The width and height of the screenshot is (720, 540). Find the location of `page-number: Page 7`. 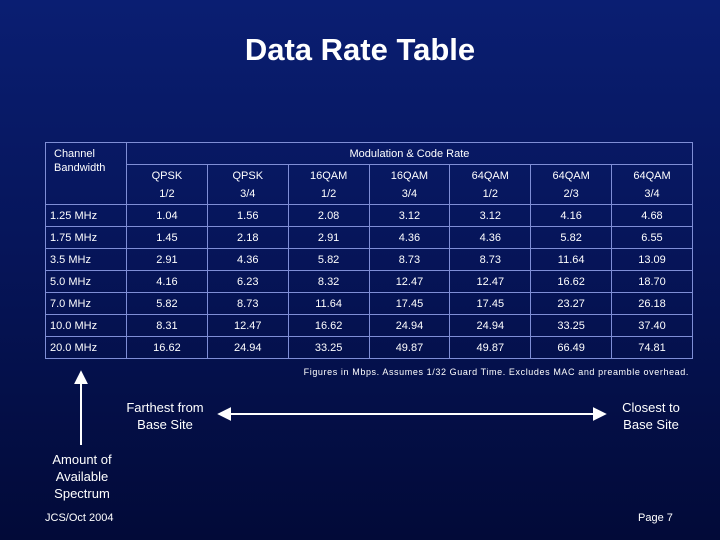

page-number: Page 7 is located at coordinates (655, 518).